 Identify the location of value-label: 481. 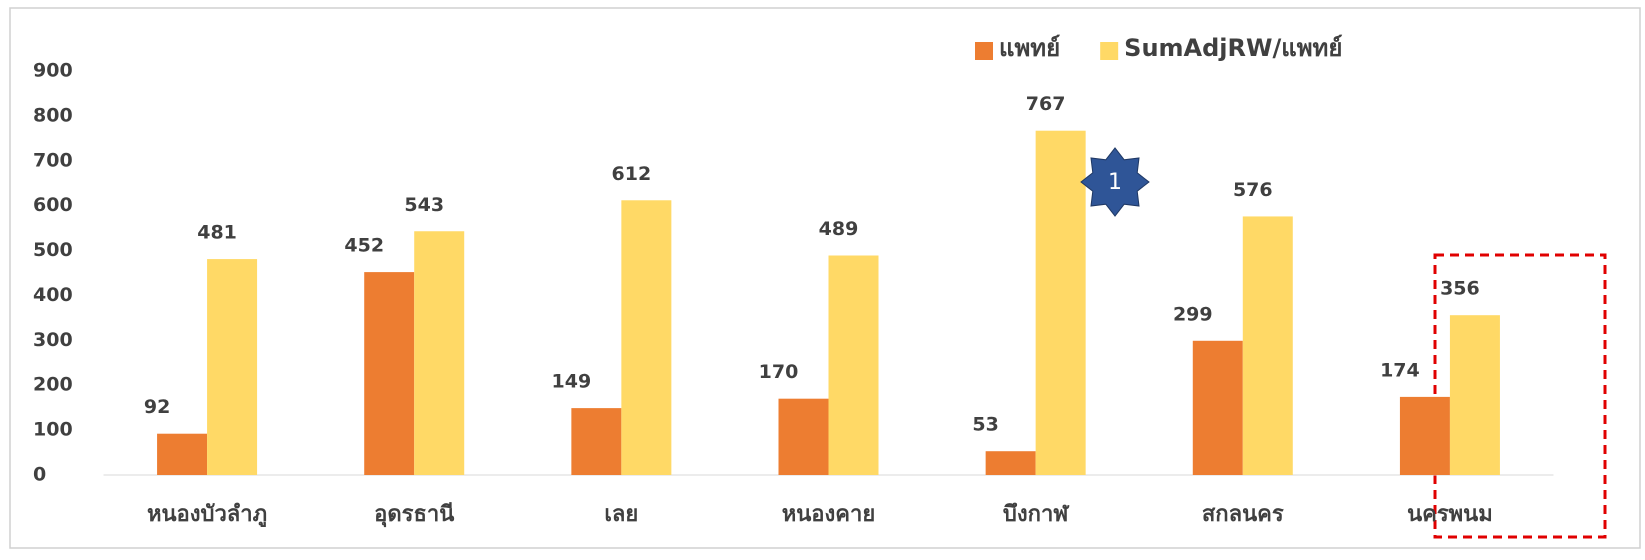
(217, 233).